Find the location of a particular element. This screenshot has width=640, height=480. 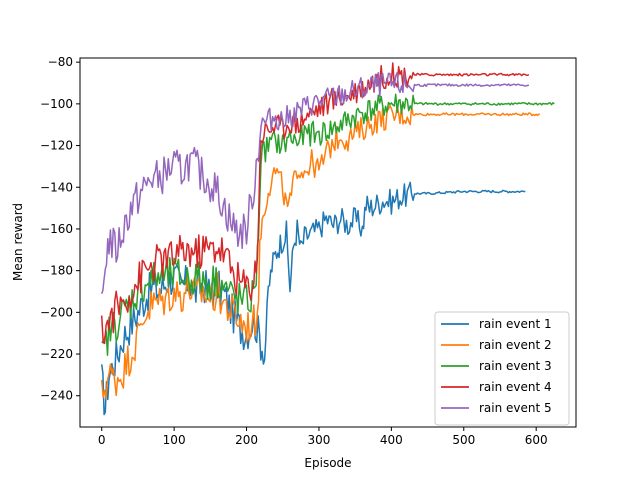

y-axis-ticks: −240 −220 −200 −180 −160 −140 −120 −100 −80 is located at coordinates (60, 229).